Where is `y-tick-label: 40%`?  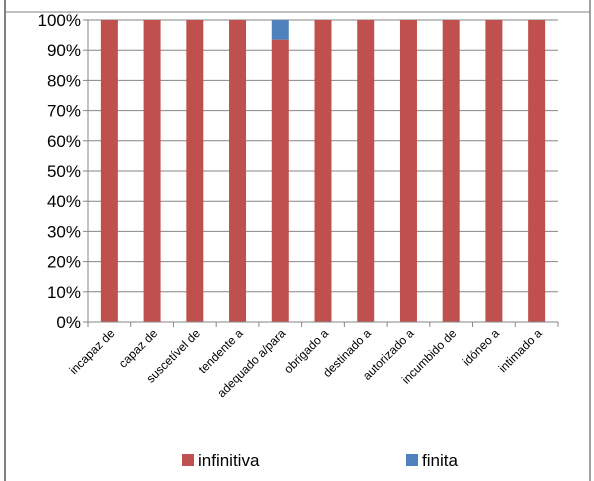 y-tick-label: 40% is located at coordinates (64, 201).